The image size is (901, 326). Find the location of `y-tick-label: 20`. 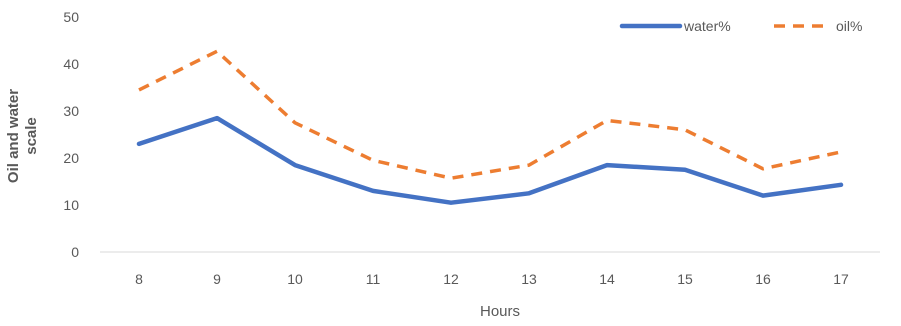

y-tick-label: 20 is located at coordinates (71, 158).